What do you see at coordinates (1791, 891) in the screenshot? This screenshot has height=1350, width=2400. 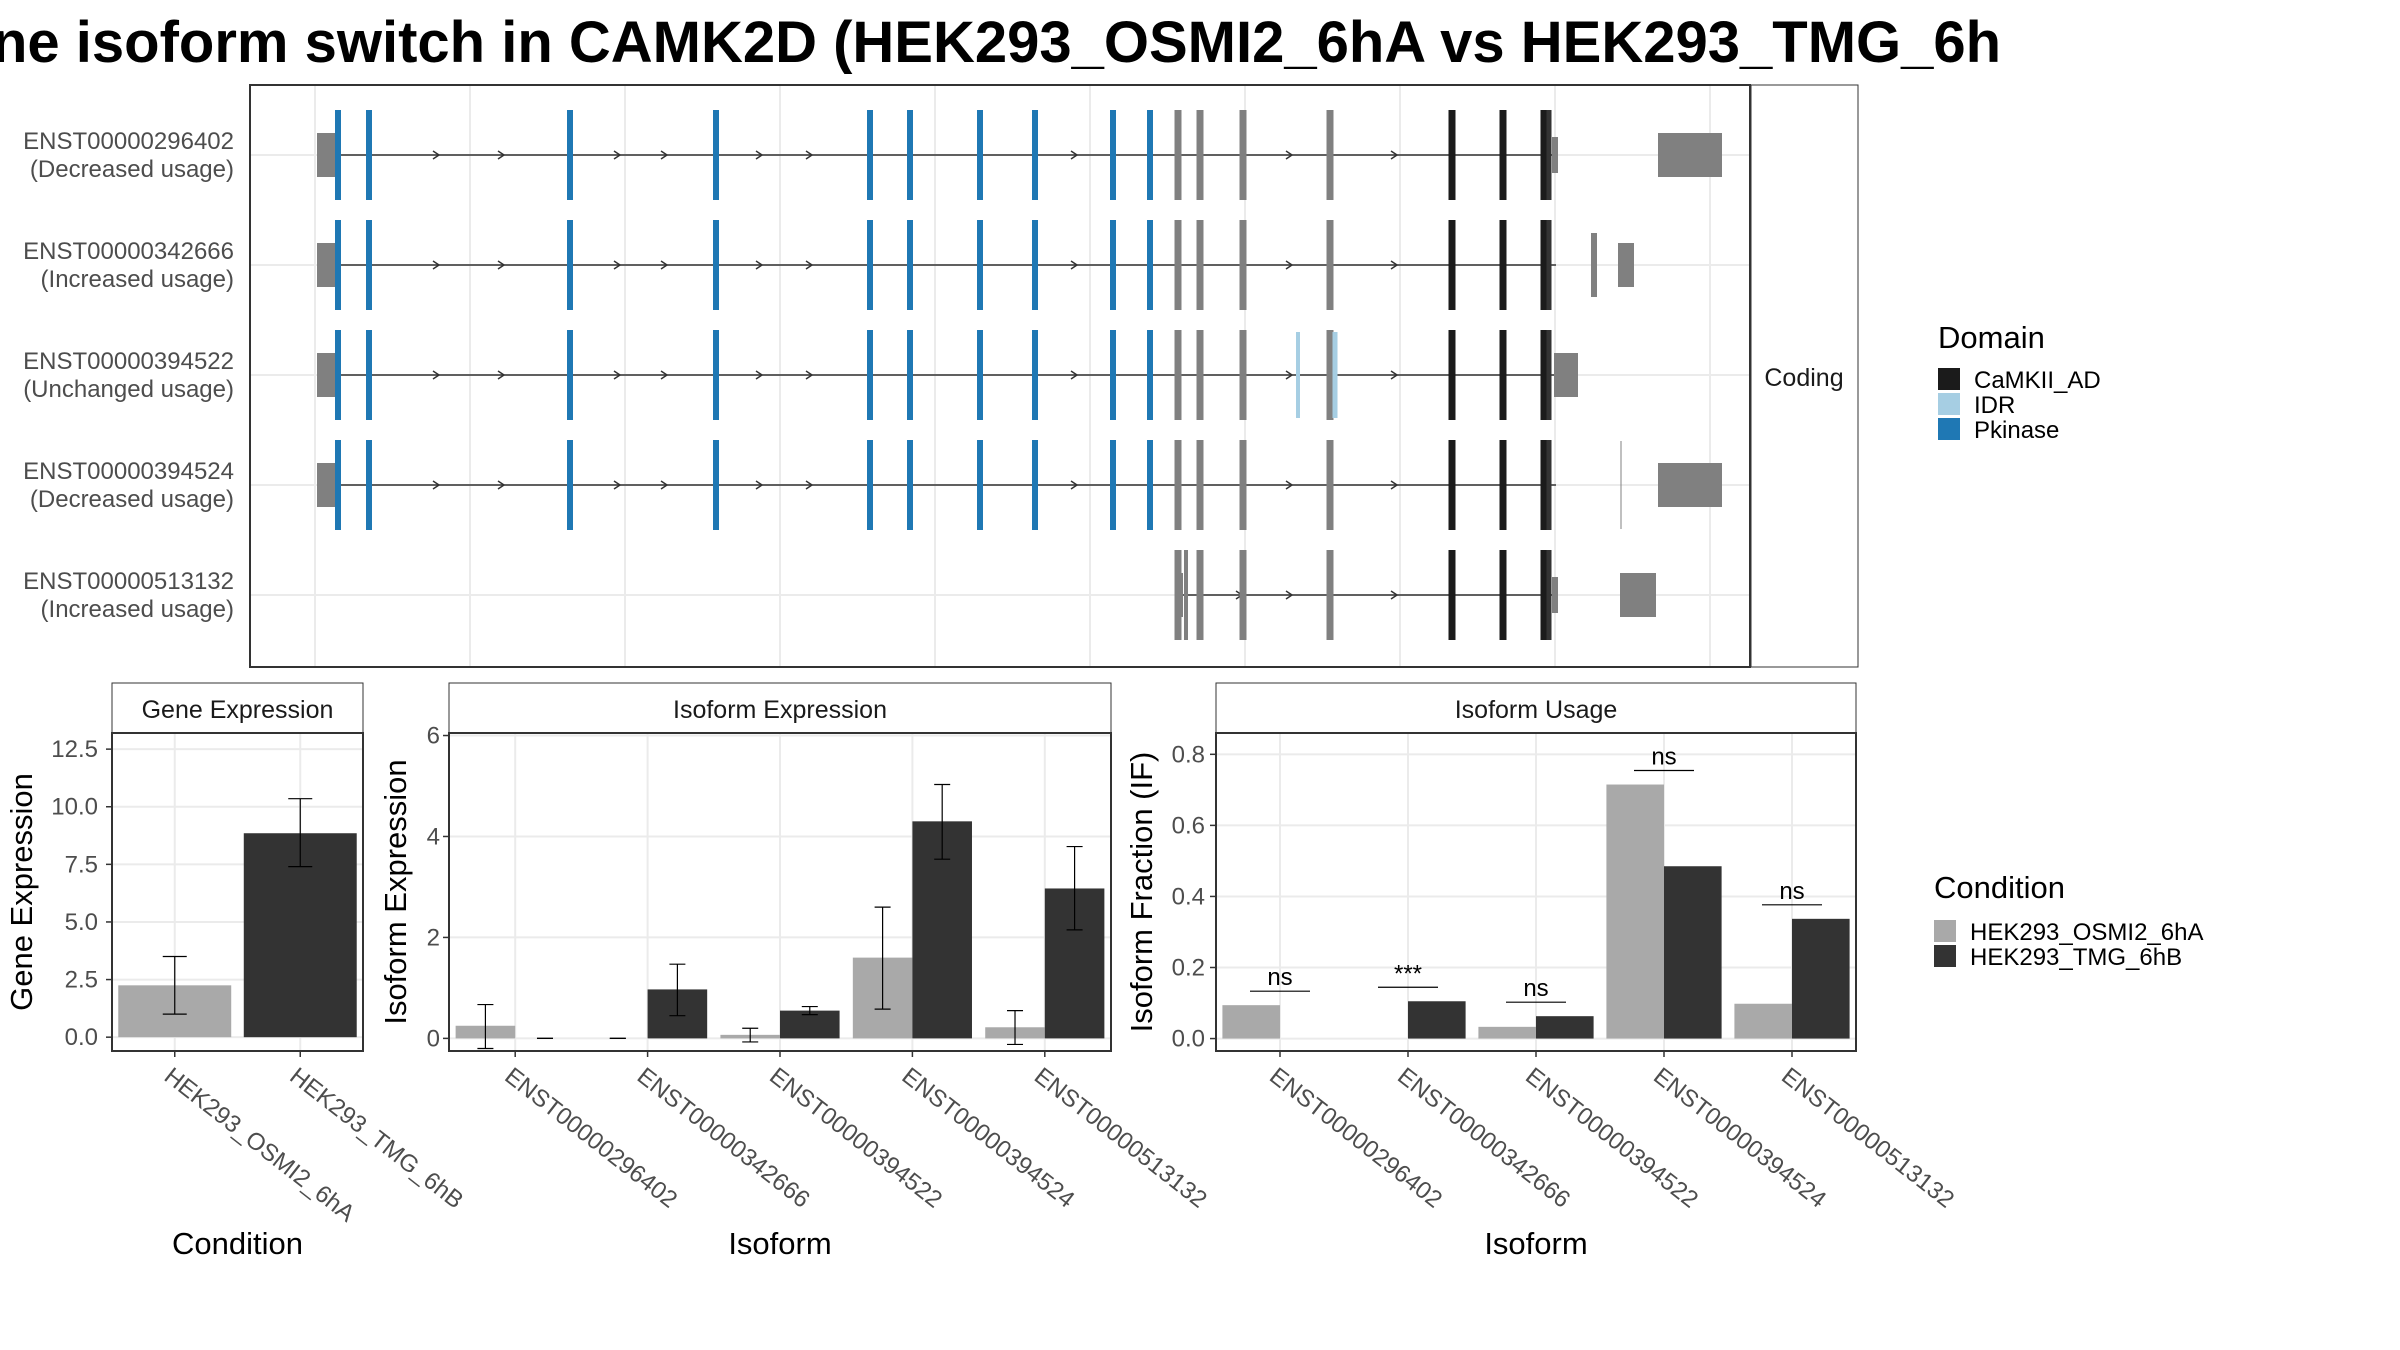 I see `significance-label: ns` at bounding box center [1791, 891].